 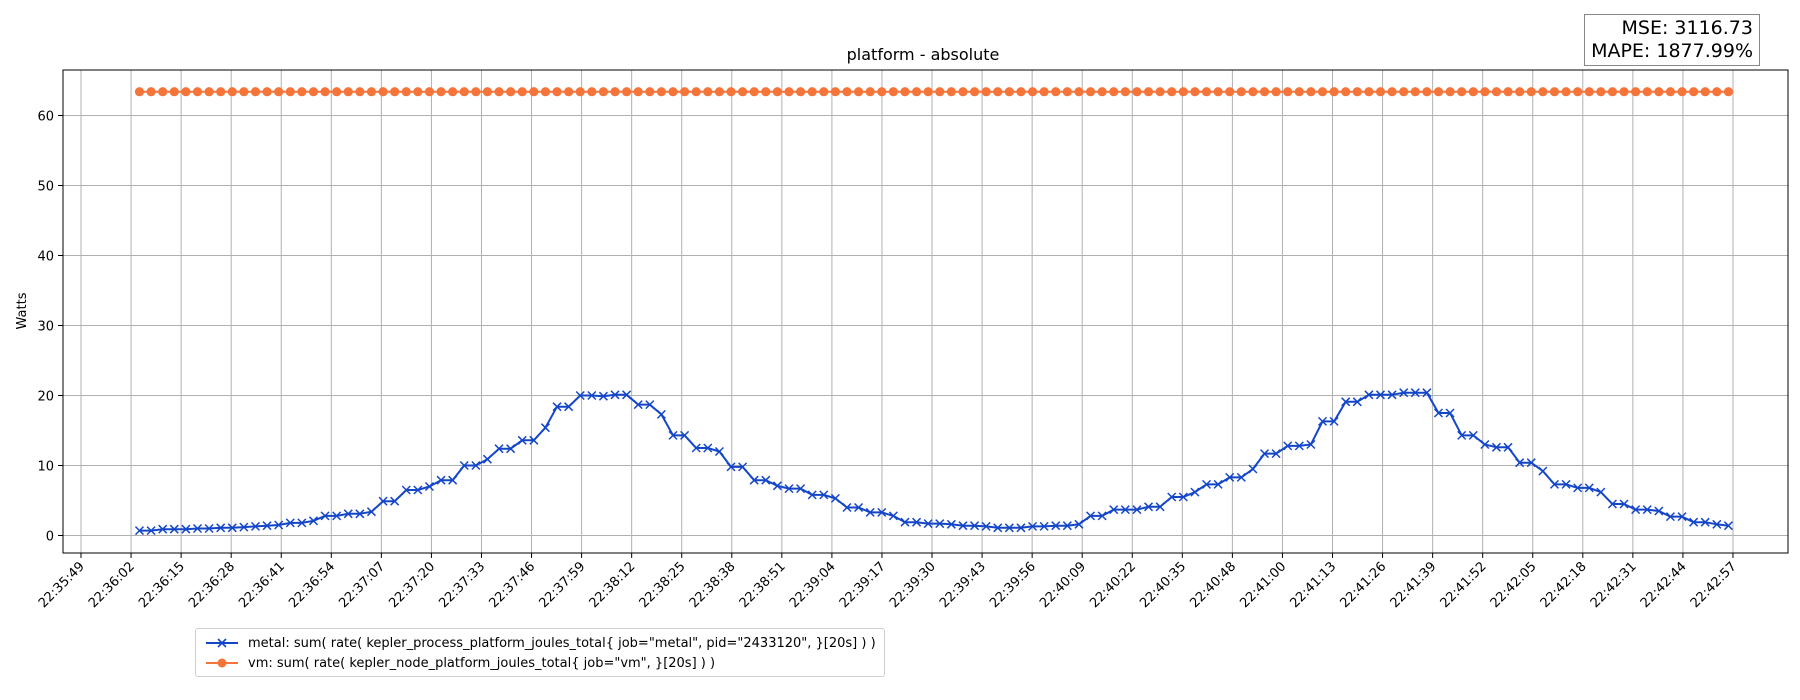 I want to click on y-tick-label: 30, so click(x=45, y=327).